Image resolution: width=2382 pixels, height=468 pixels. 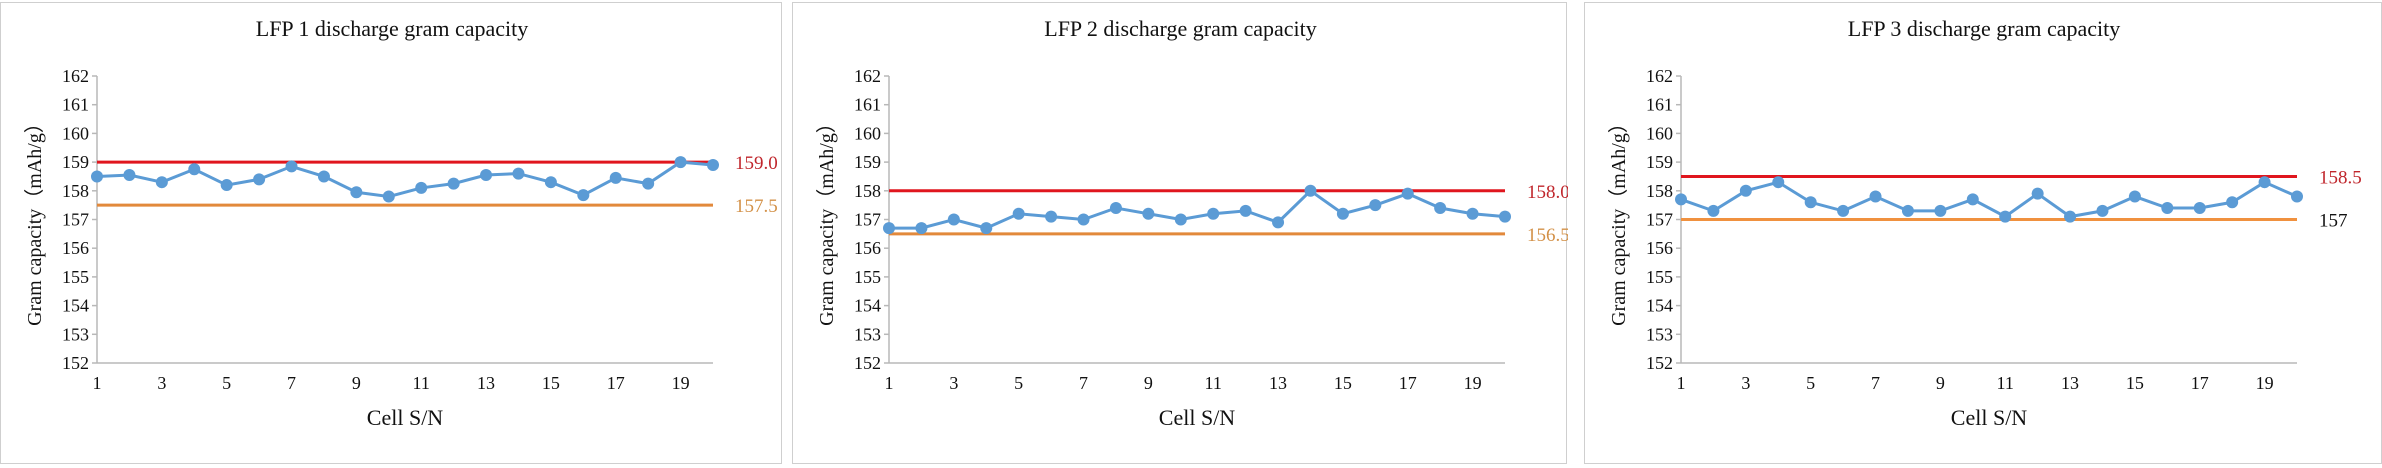 I want to click on series-line, so click(x=405, y=179).